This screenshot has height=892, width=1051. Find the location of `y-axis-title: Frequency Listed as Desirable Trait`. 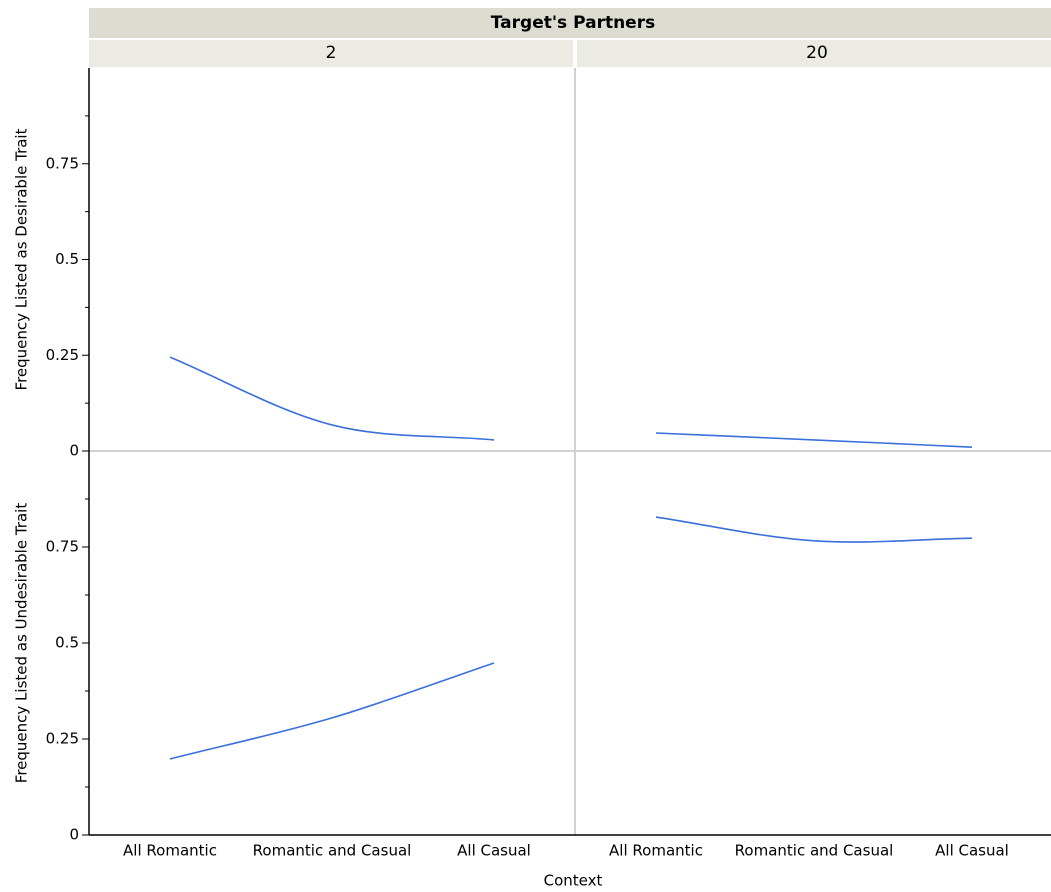

y-axis-title: Frequency Listed as Desirable Trait is located at coordinates (22, 259).